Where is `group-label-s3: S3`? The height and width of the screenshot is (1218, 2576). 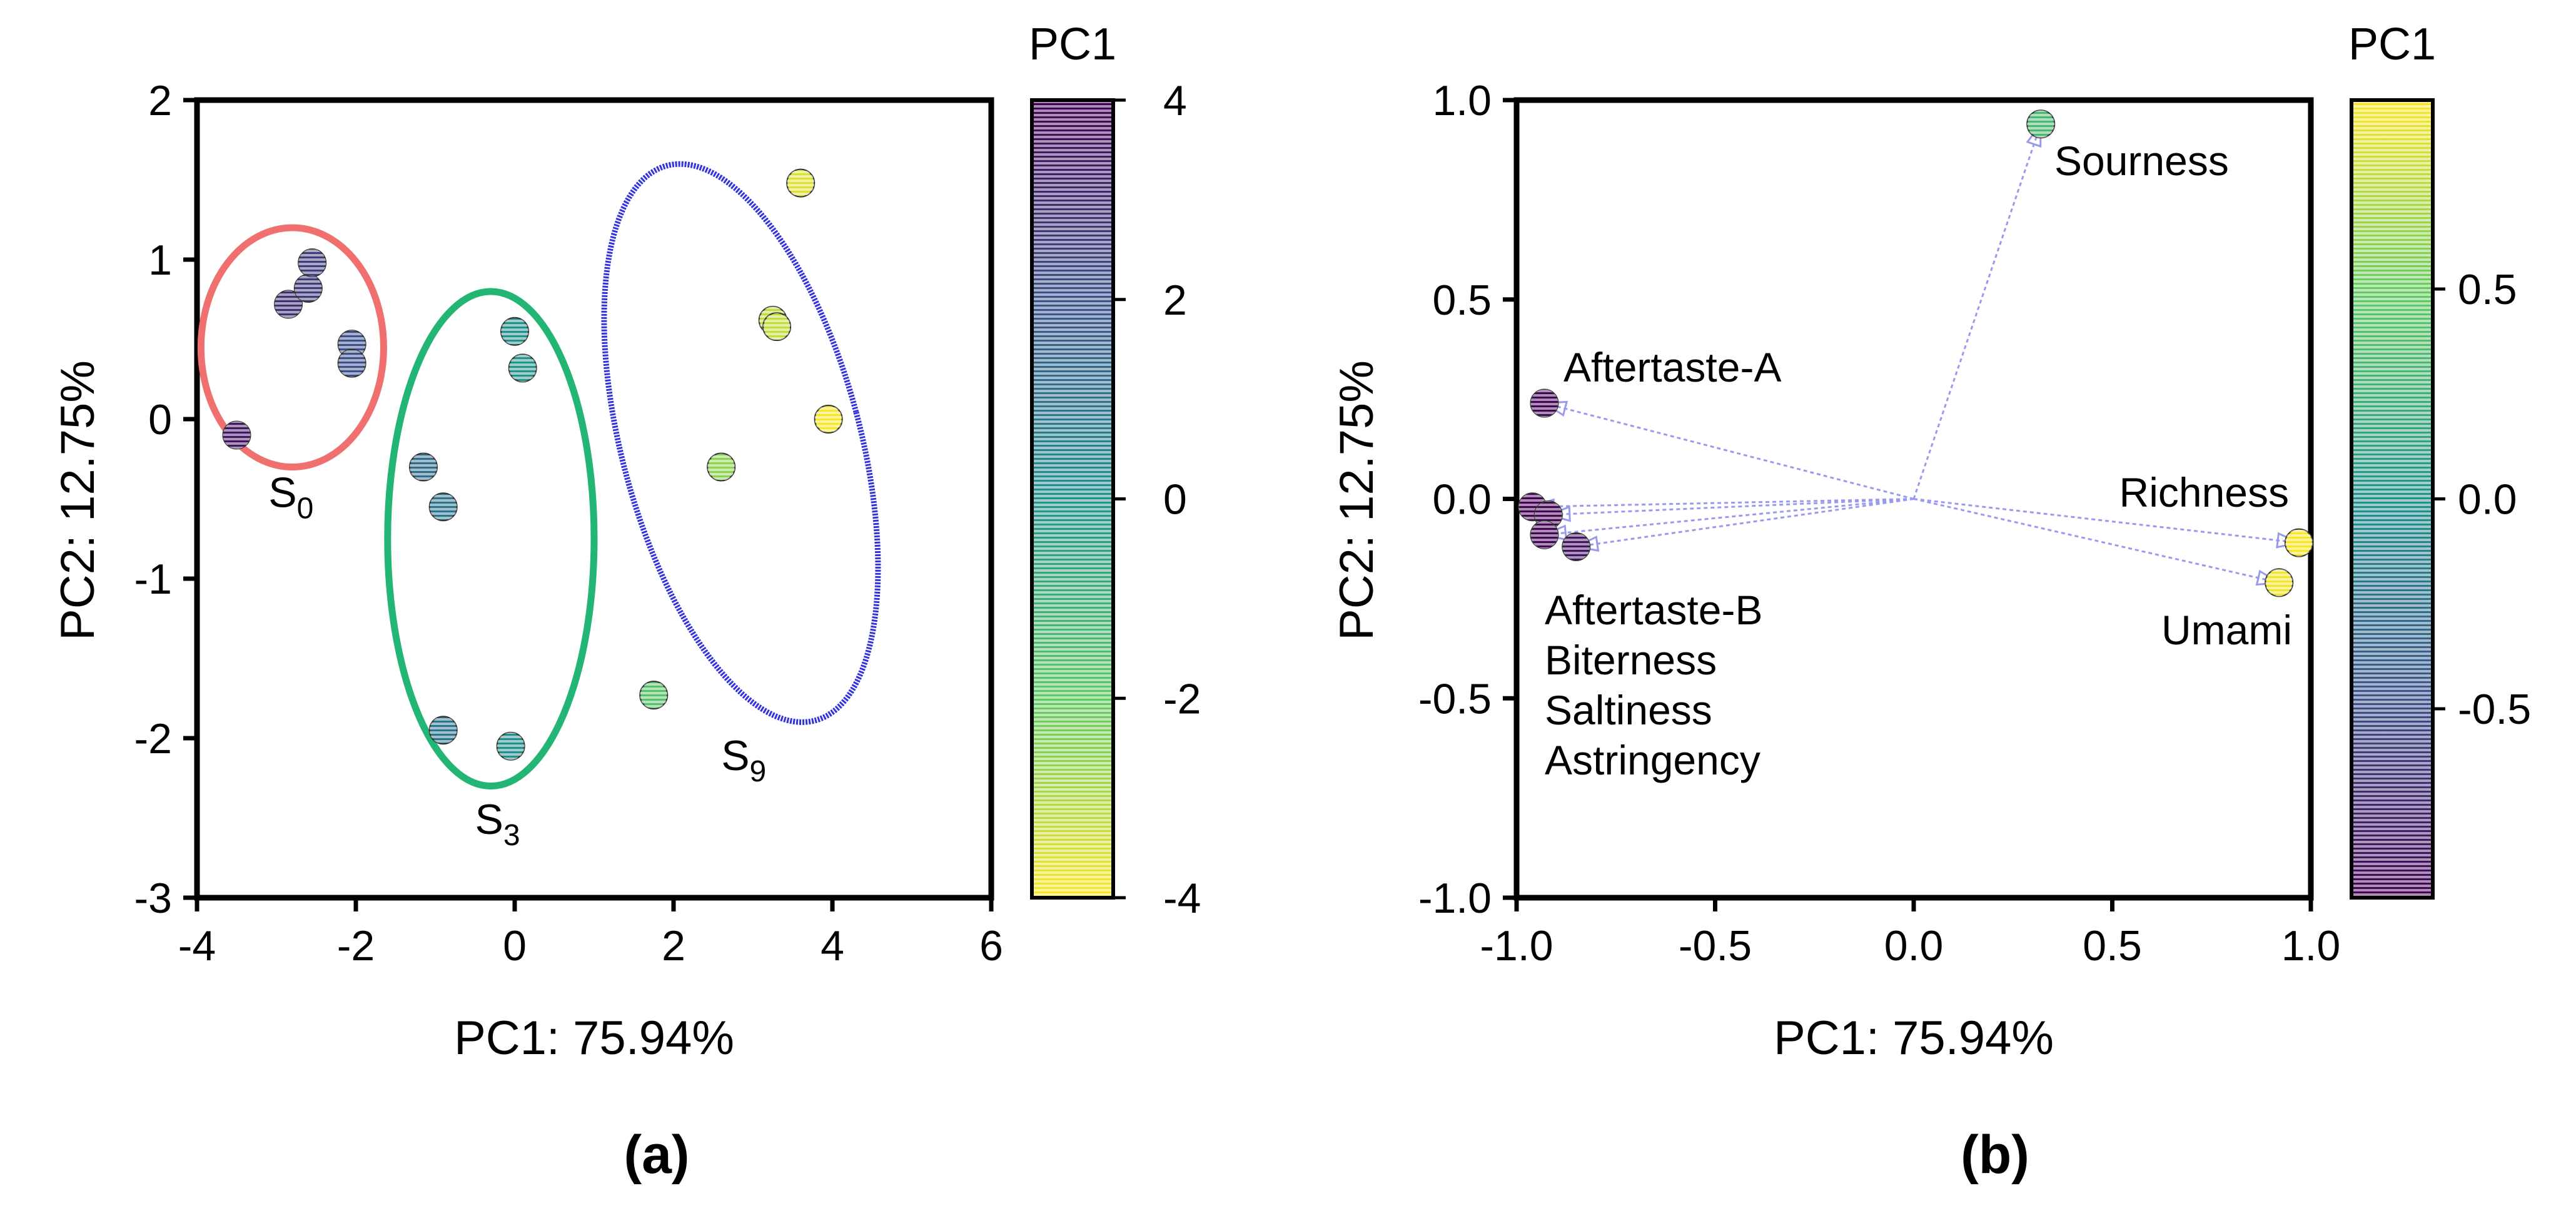
group-label-s3: S3 is located at coordinates (497, 824).